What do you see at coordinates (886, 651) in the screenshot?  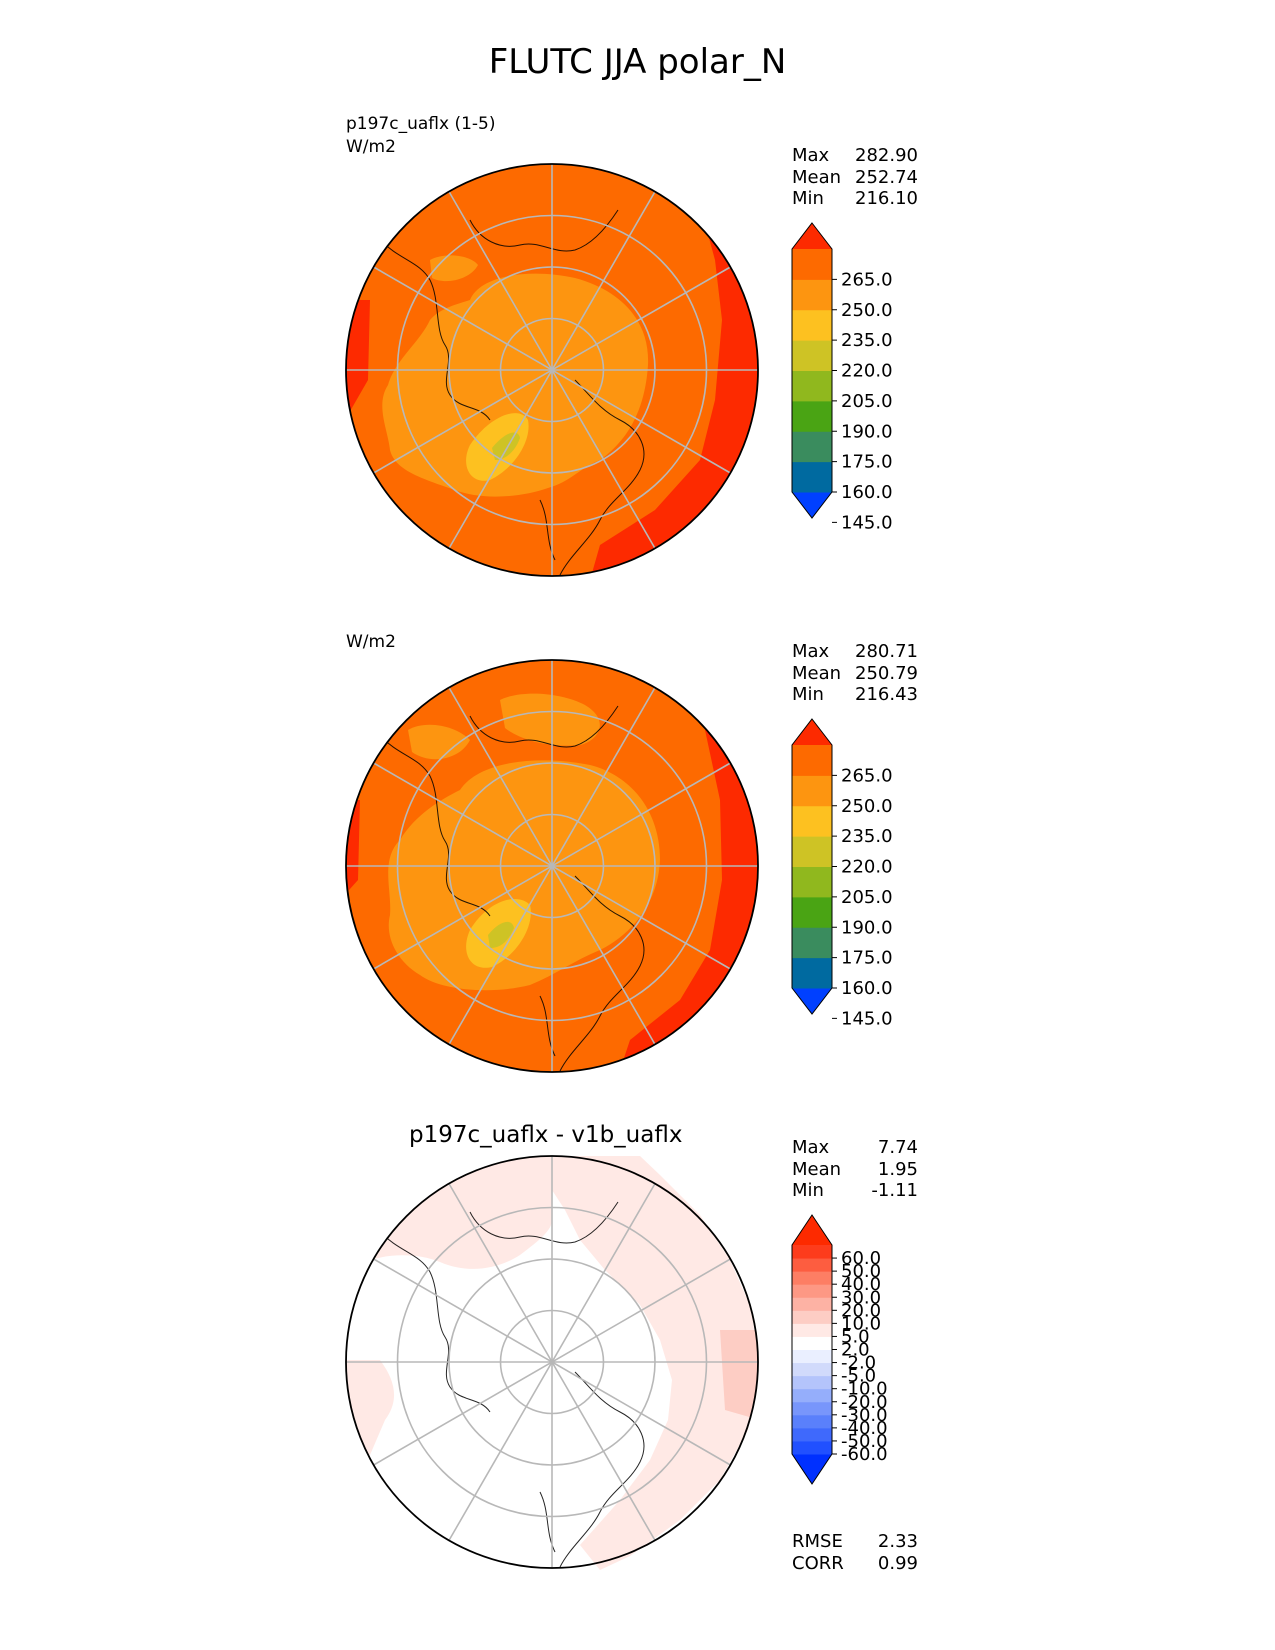 I see `stat-value: 280.71` at bounding box center [886, 651].